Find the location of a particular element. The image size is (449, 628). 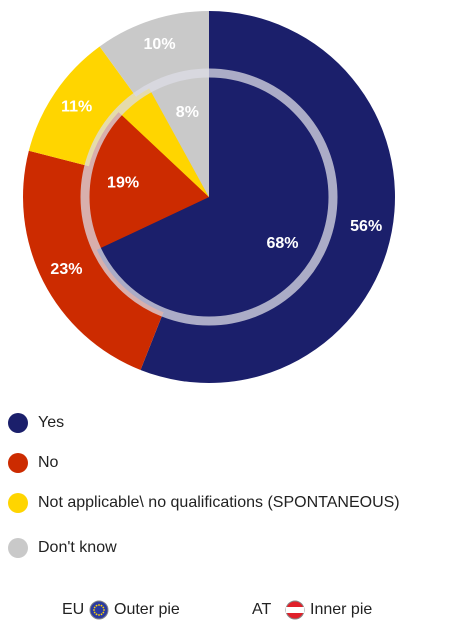

series-name: AT is located at coordinates (261, 609).